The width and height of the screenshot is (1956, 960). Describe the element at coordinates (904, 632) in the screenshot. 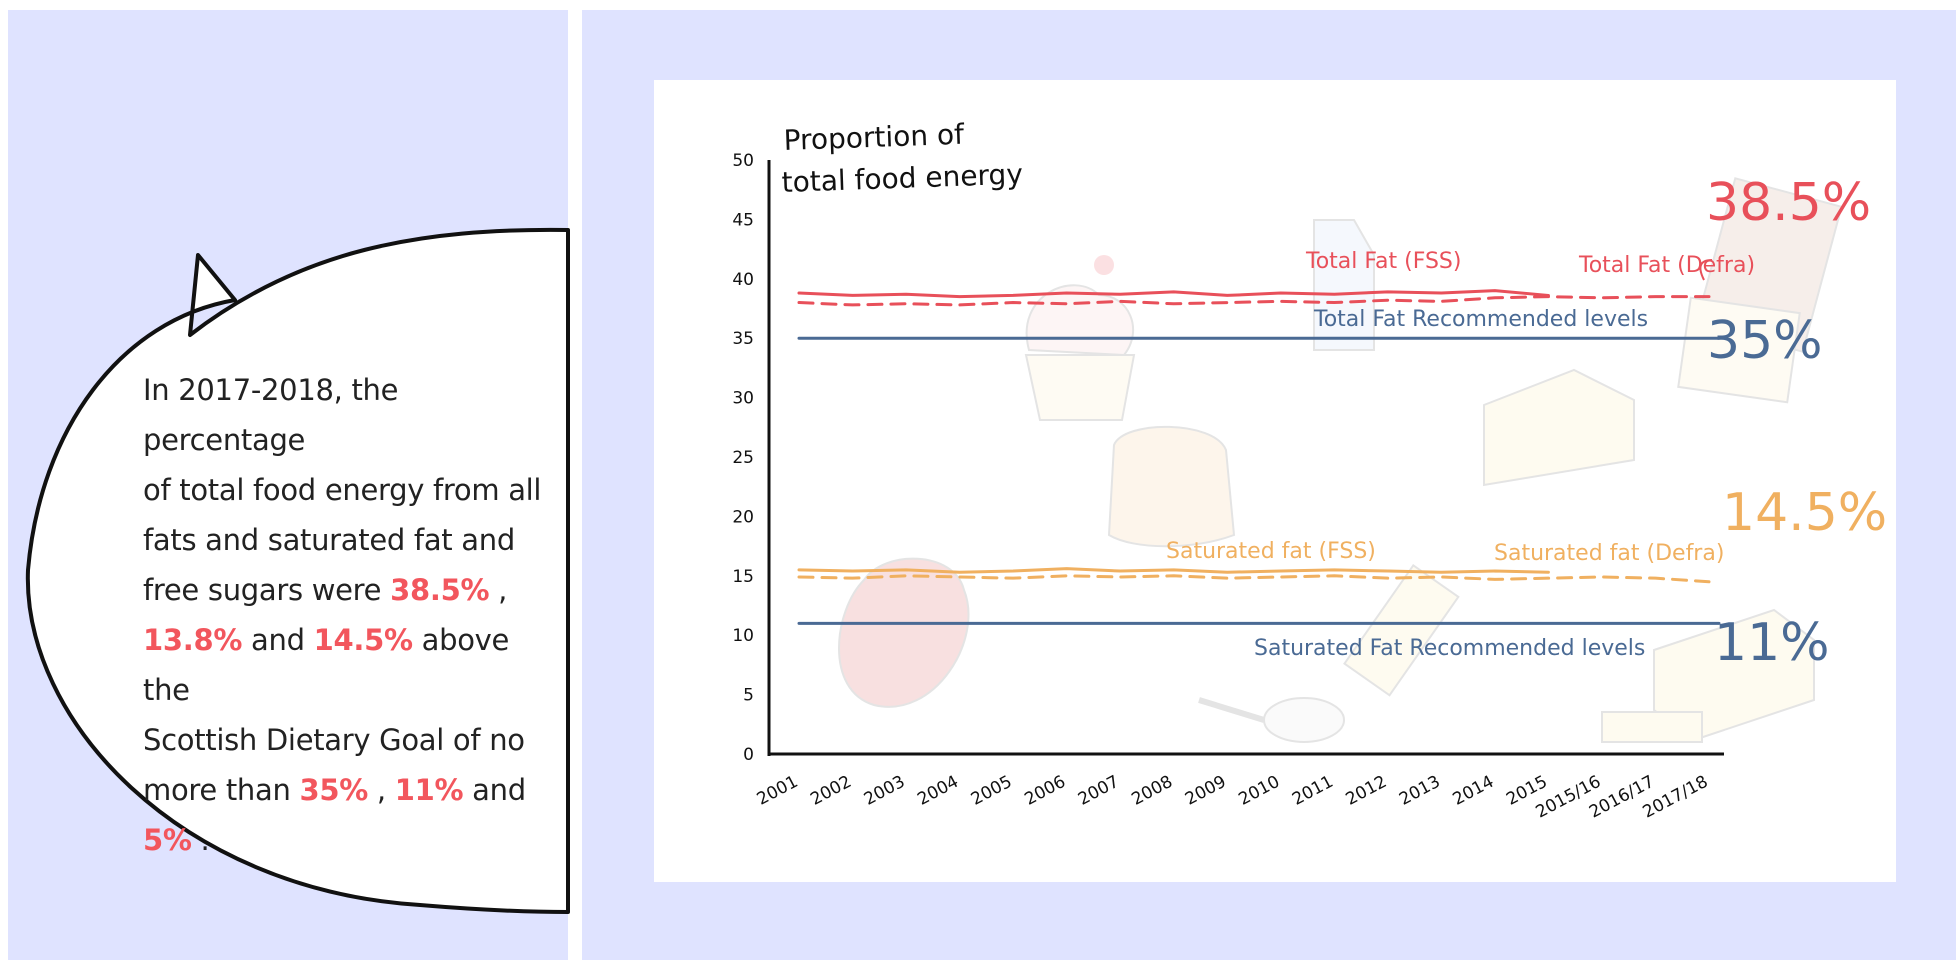

I see `steak-icon` at that location.